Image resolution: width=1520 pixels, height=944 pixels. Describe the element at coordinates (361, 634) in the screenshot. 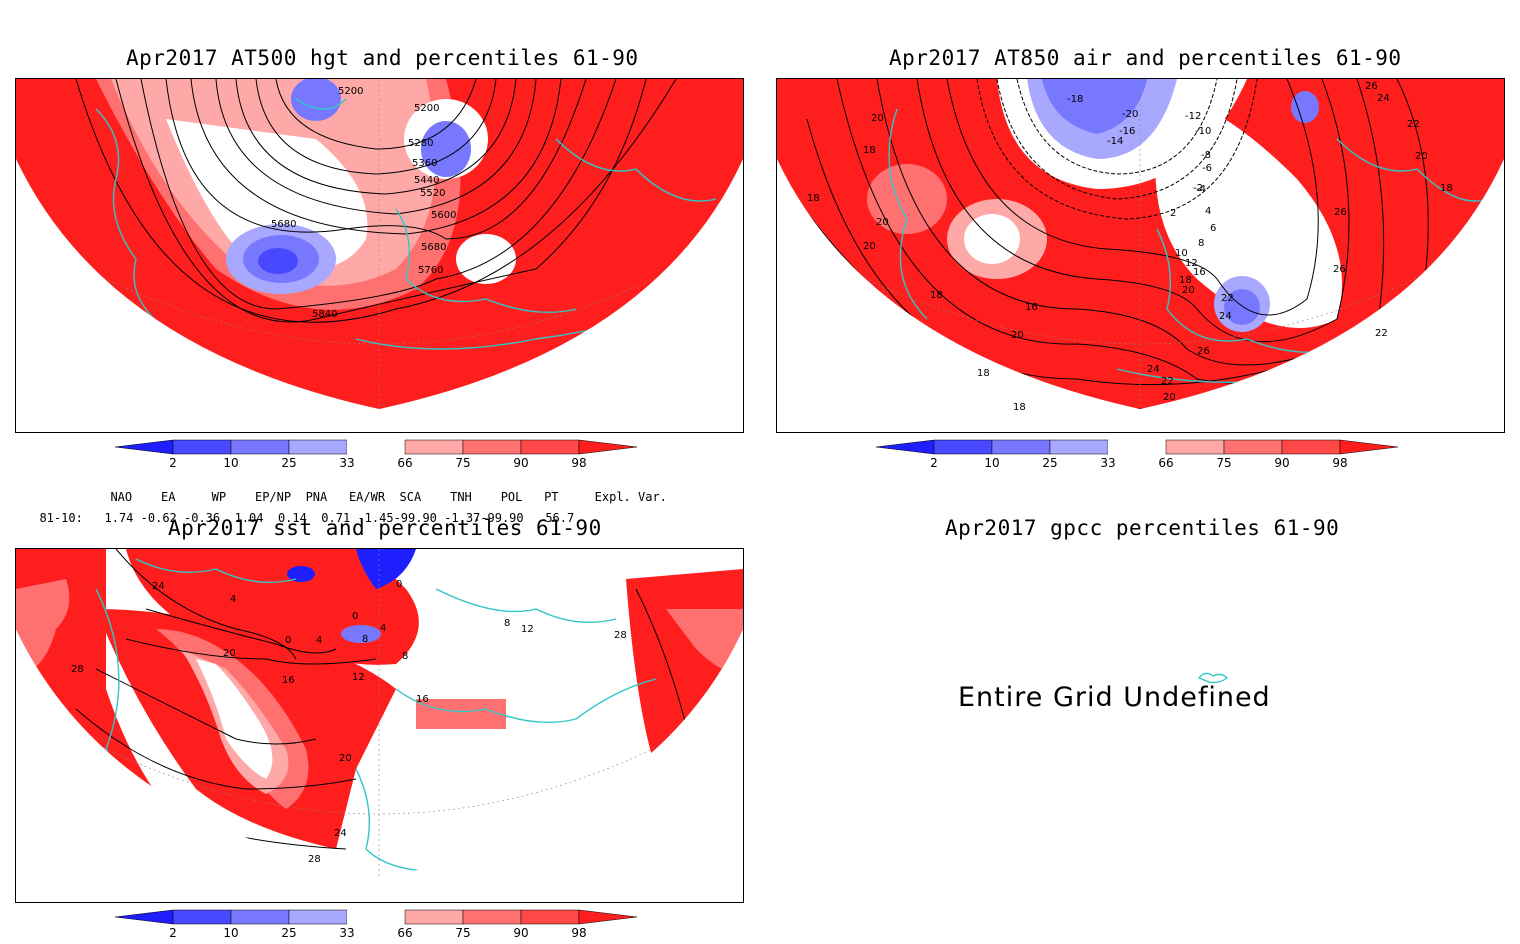

I see `sst-labrador-cold` at that location.